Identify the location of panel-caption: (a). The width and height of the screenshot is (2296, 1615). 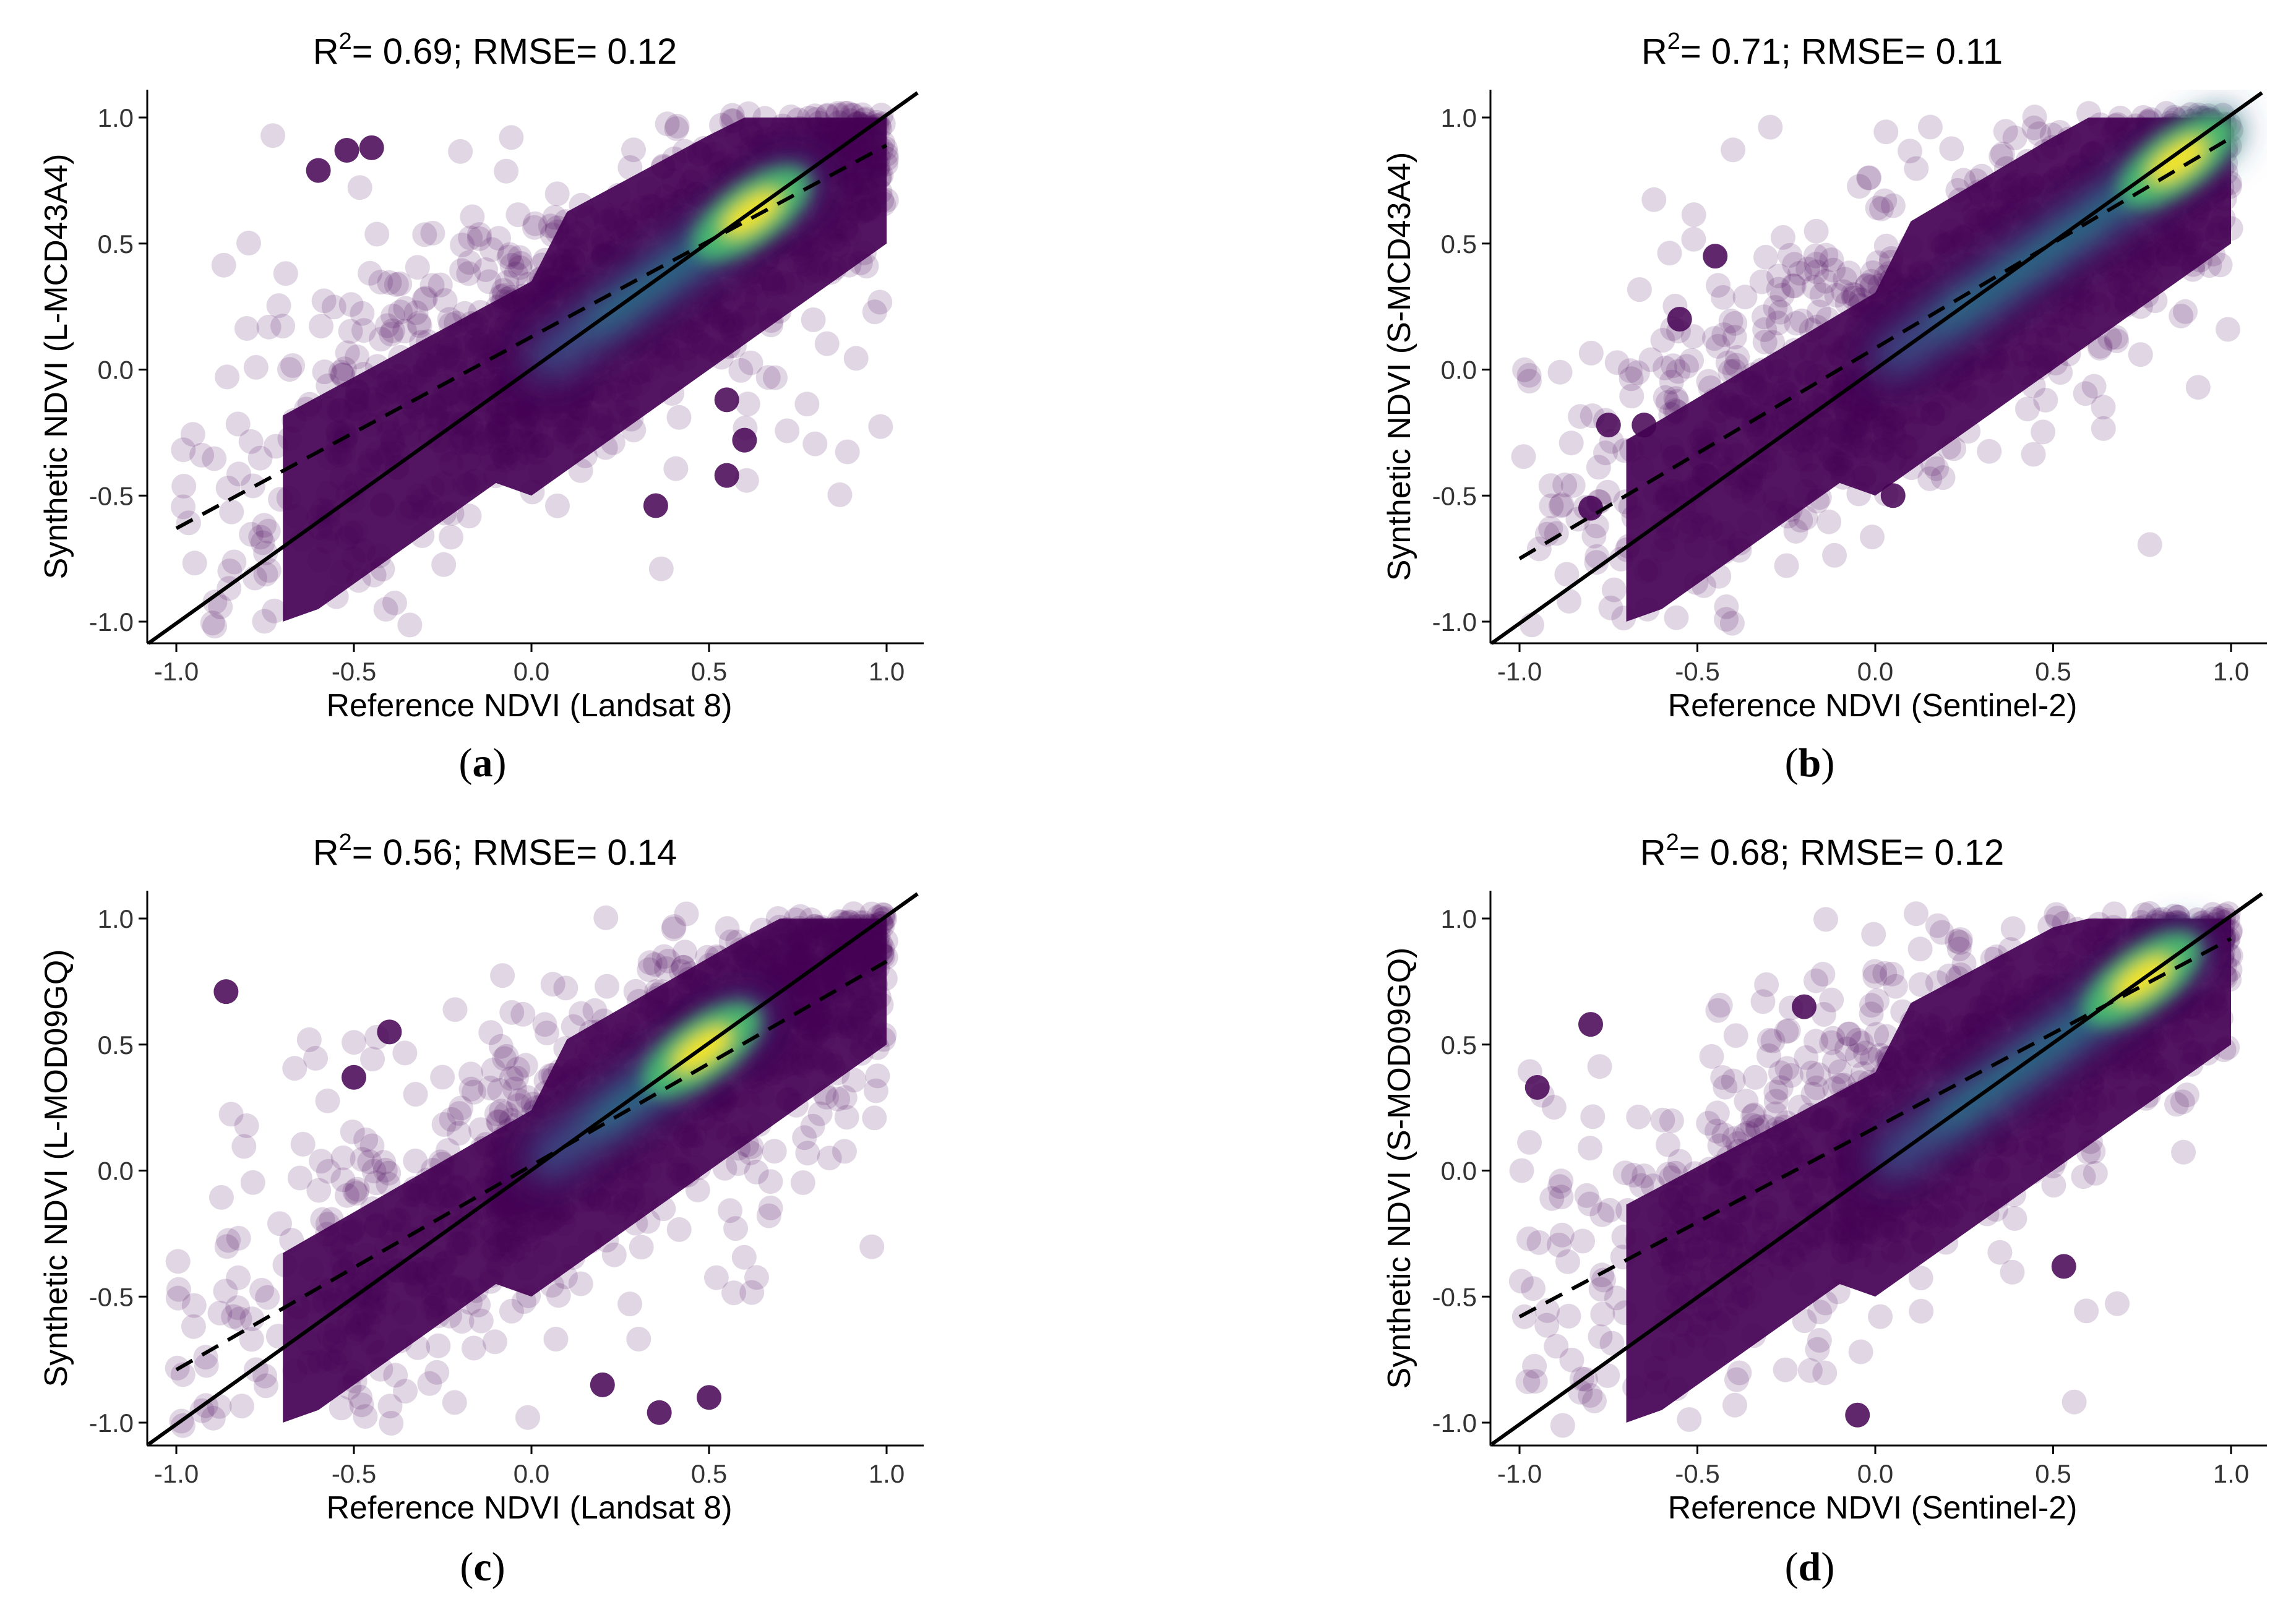
(483, 763).